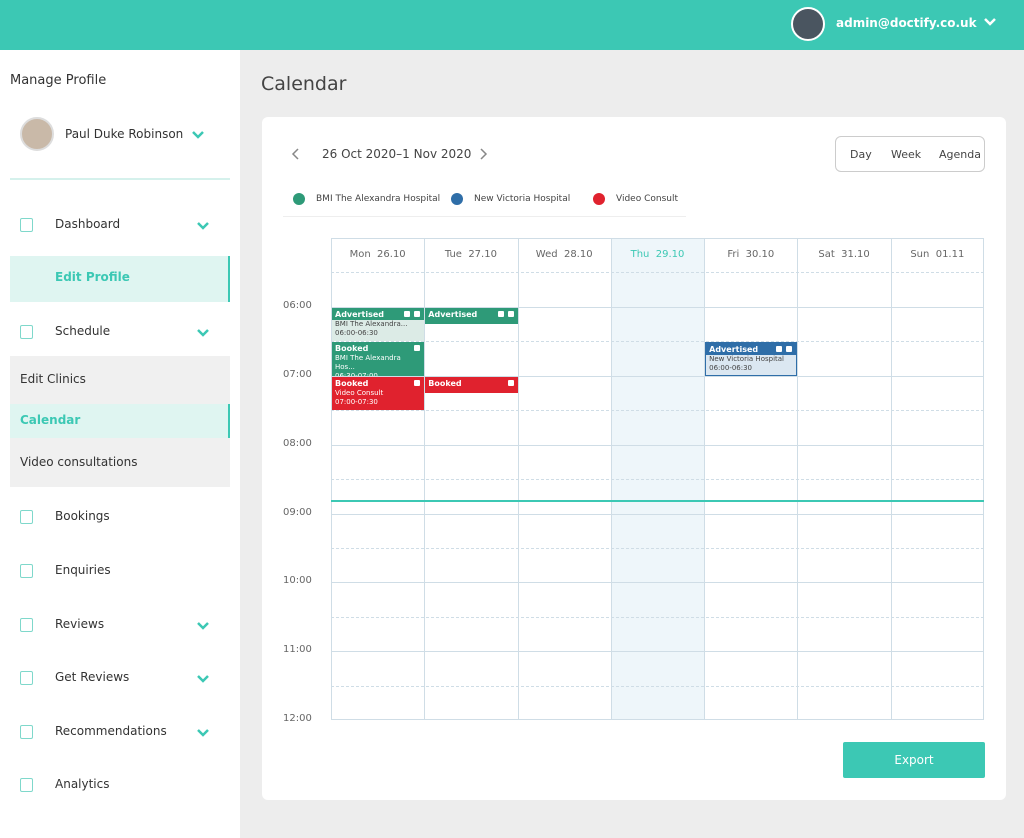 Image resolution: width=1024 pixels, height=838 pixels. Describe the element at coordinates (88, 224) in the screenshot. I see `nav-item: Dashboard` at that location.